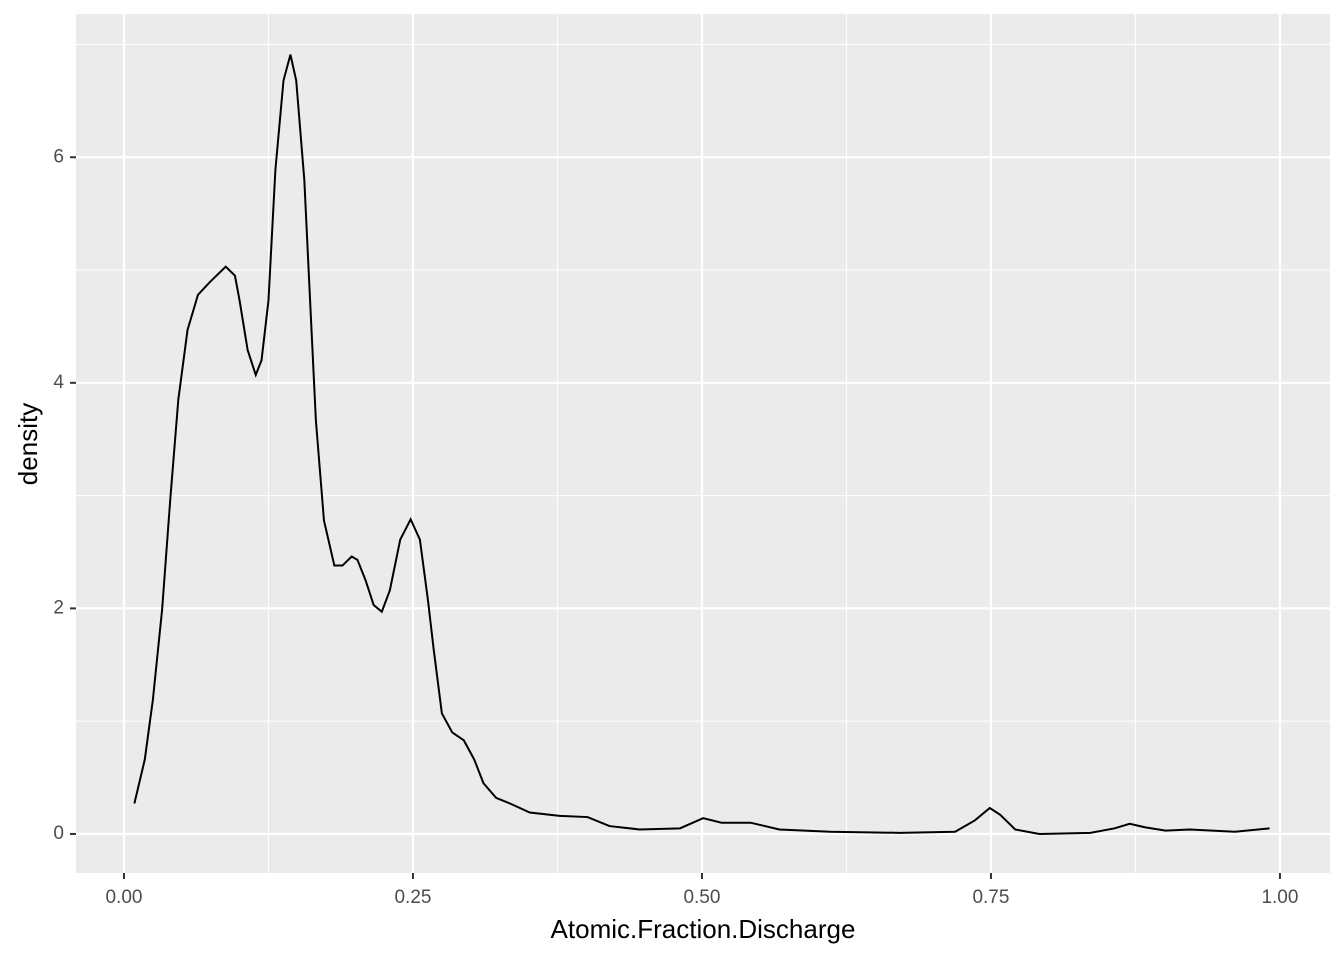  What do you see at coordinates (703, 929) in the screenshot?
I see `x-axis-label: Atomic.Fraction.Discharge` at bounding box center [703, 929].